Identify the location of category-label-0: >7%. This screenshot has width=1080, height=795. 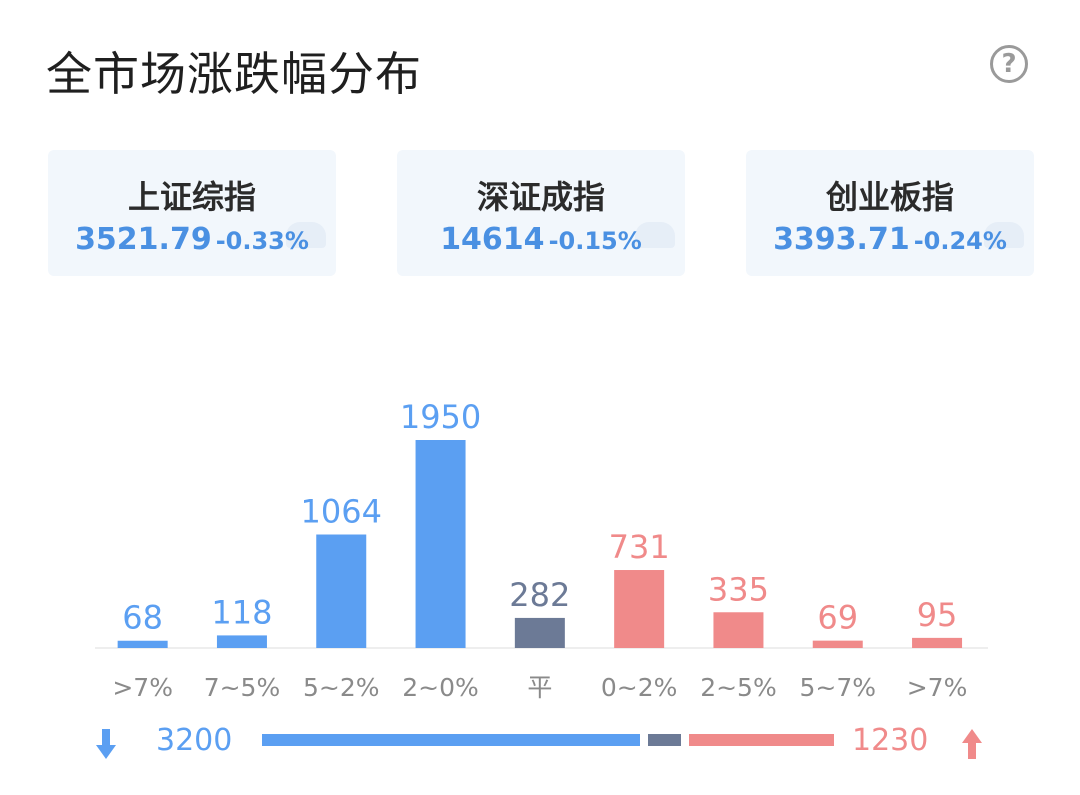
(142, 687).